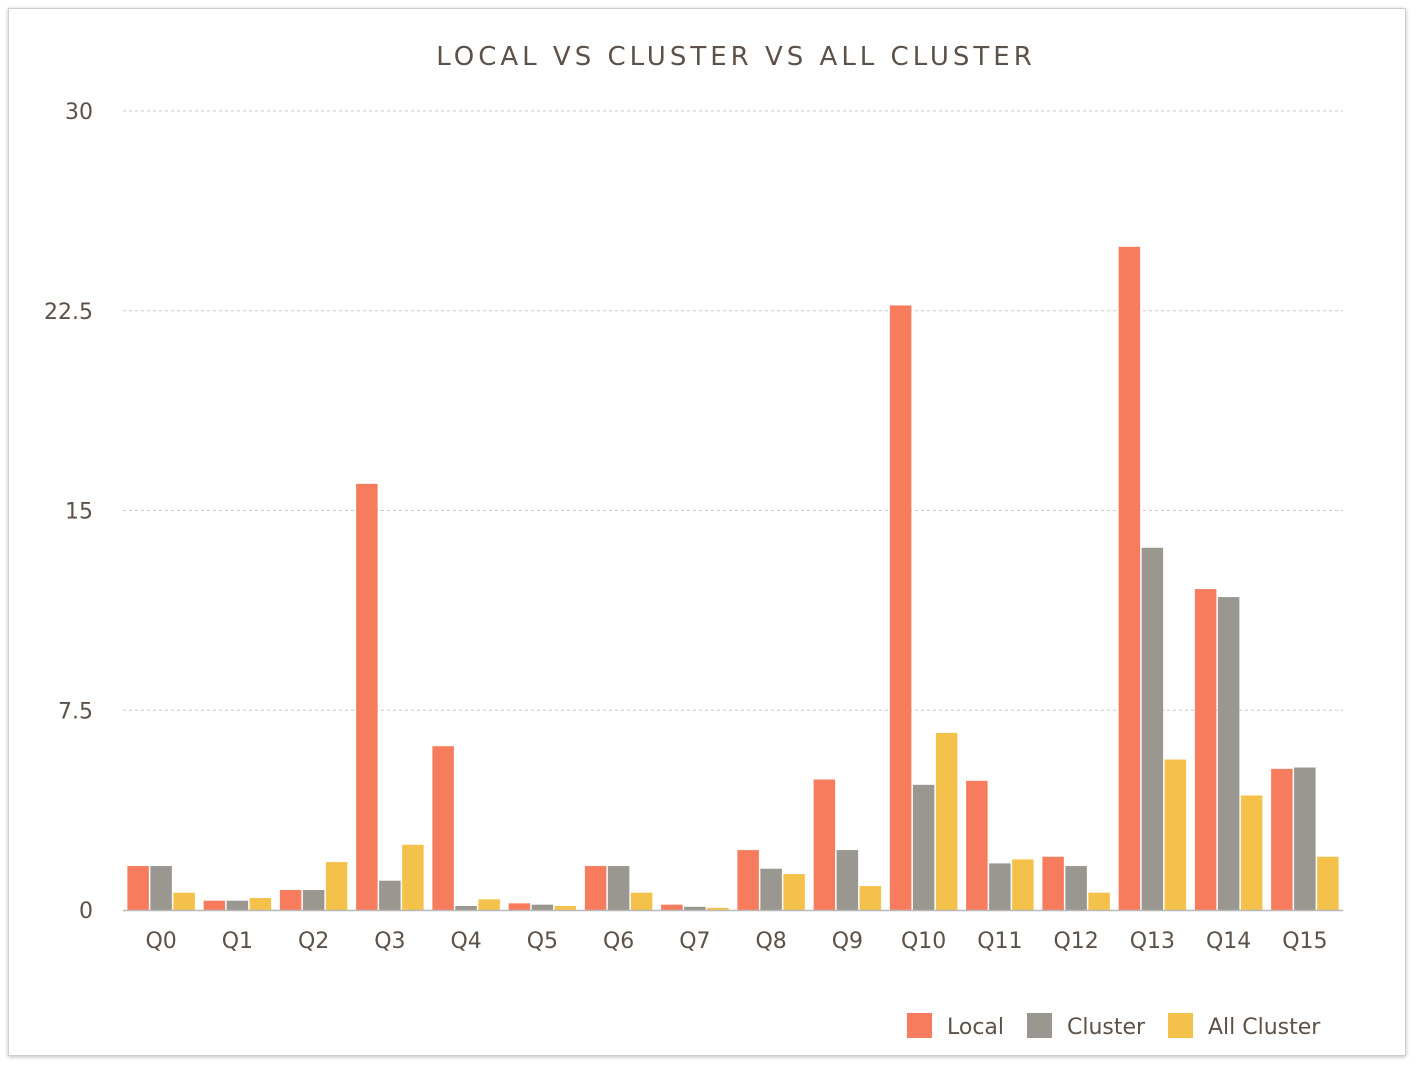 The width and height of the screenshot is (1416, 1066). What do you see at coordinates (519, 906) in the screenshot?
I see `bar-local-q5` at bounding box center [519, 906].